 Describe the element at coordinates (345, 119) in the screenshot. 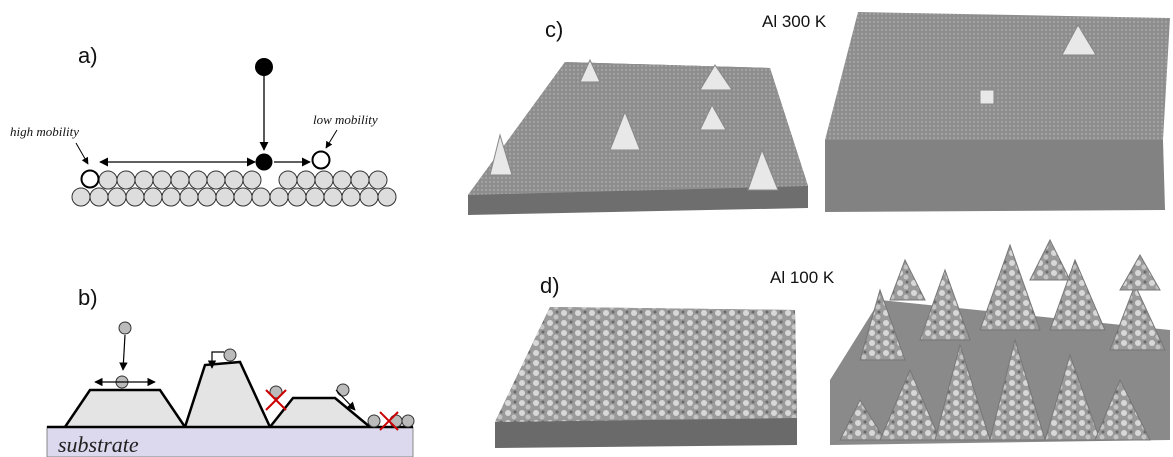

I see `note: low mobility` at that location.